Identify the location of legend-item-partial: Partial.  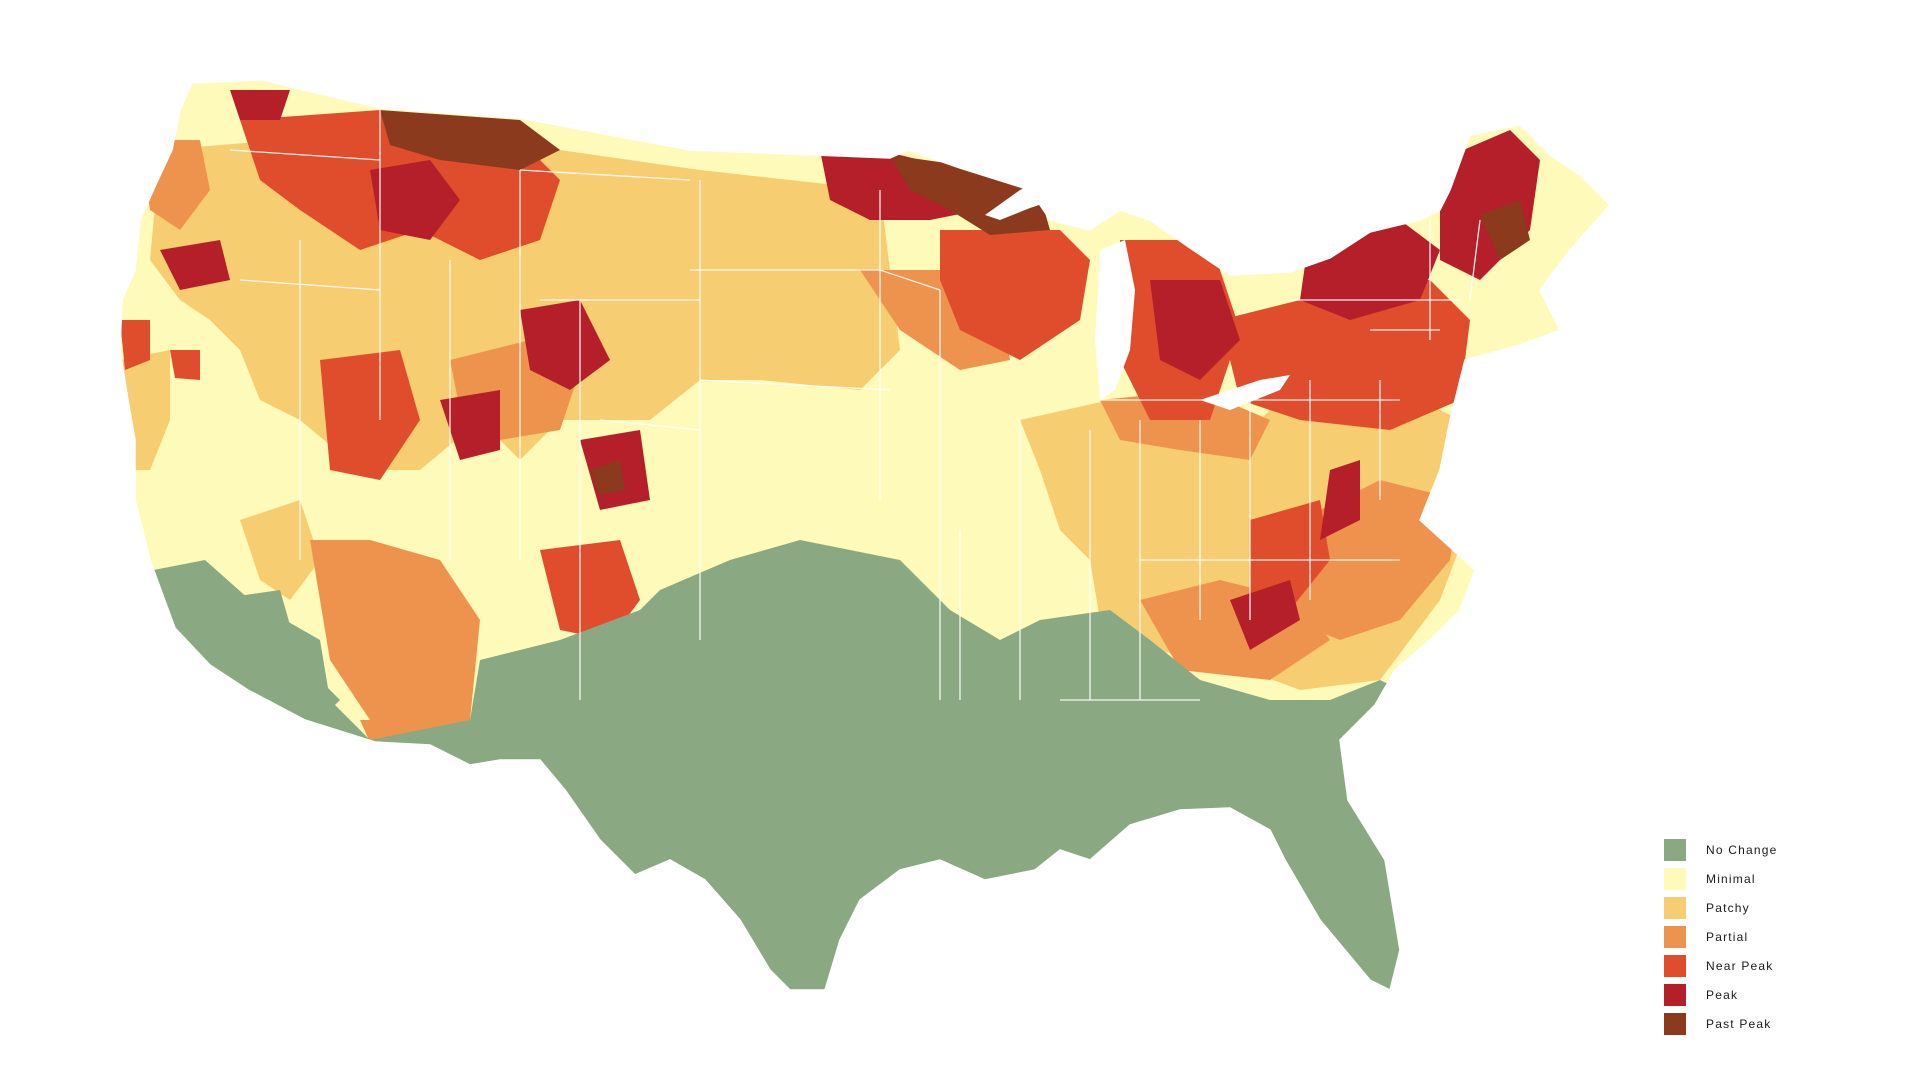
(1764, 936).